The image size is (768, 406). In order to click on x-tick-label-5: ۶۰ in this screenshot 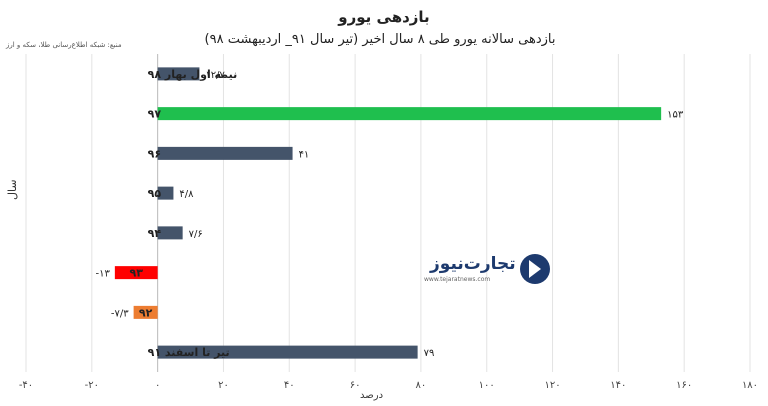, I will do `click(355, 385)`.